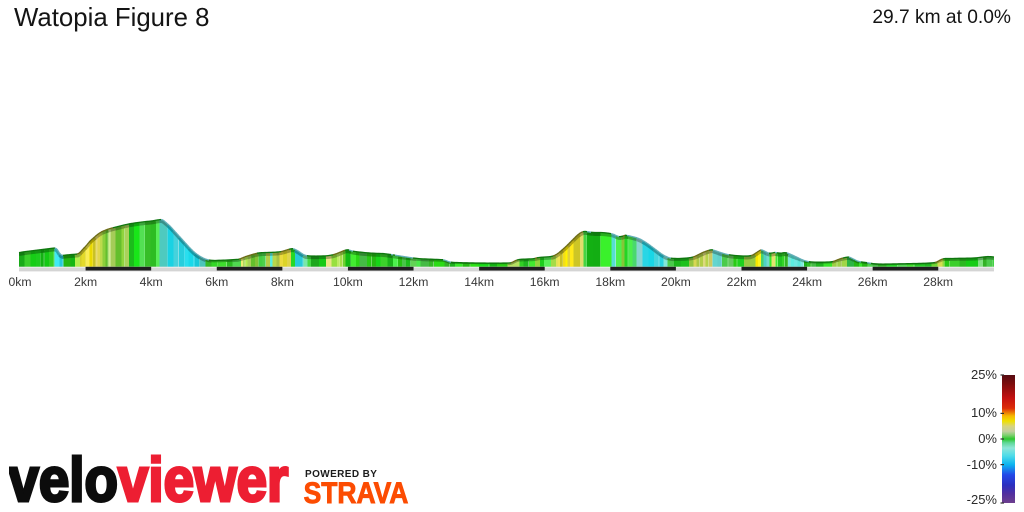 The width and height of the screenshot is (1024, 512). I want to click on svg-text: POWERED BY, so click(341, 474).